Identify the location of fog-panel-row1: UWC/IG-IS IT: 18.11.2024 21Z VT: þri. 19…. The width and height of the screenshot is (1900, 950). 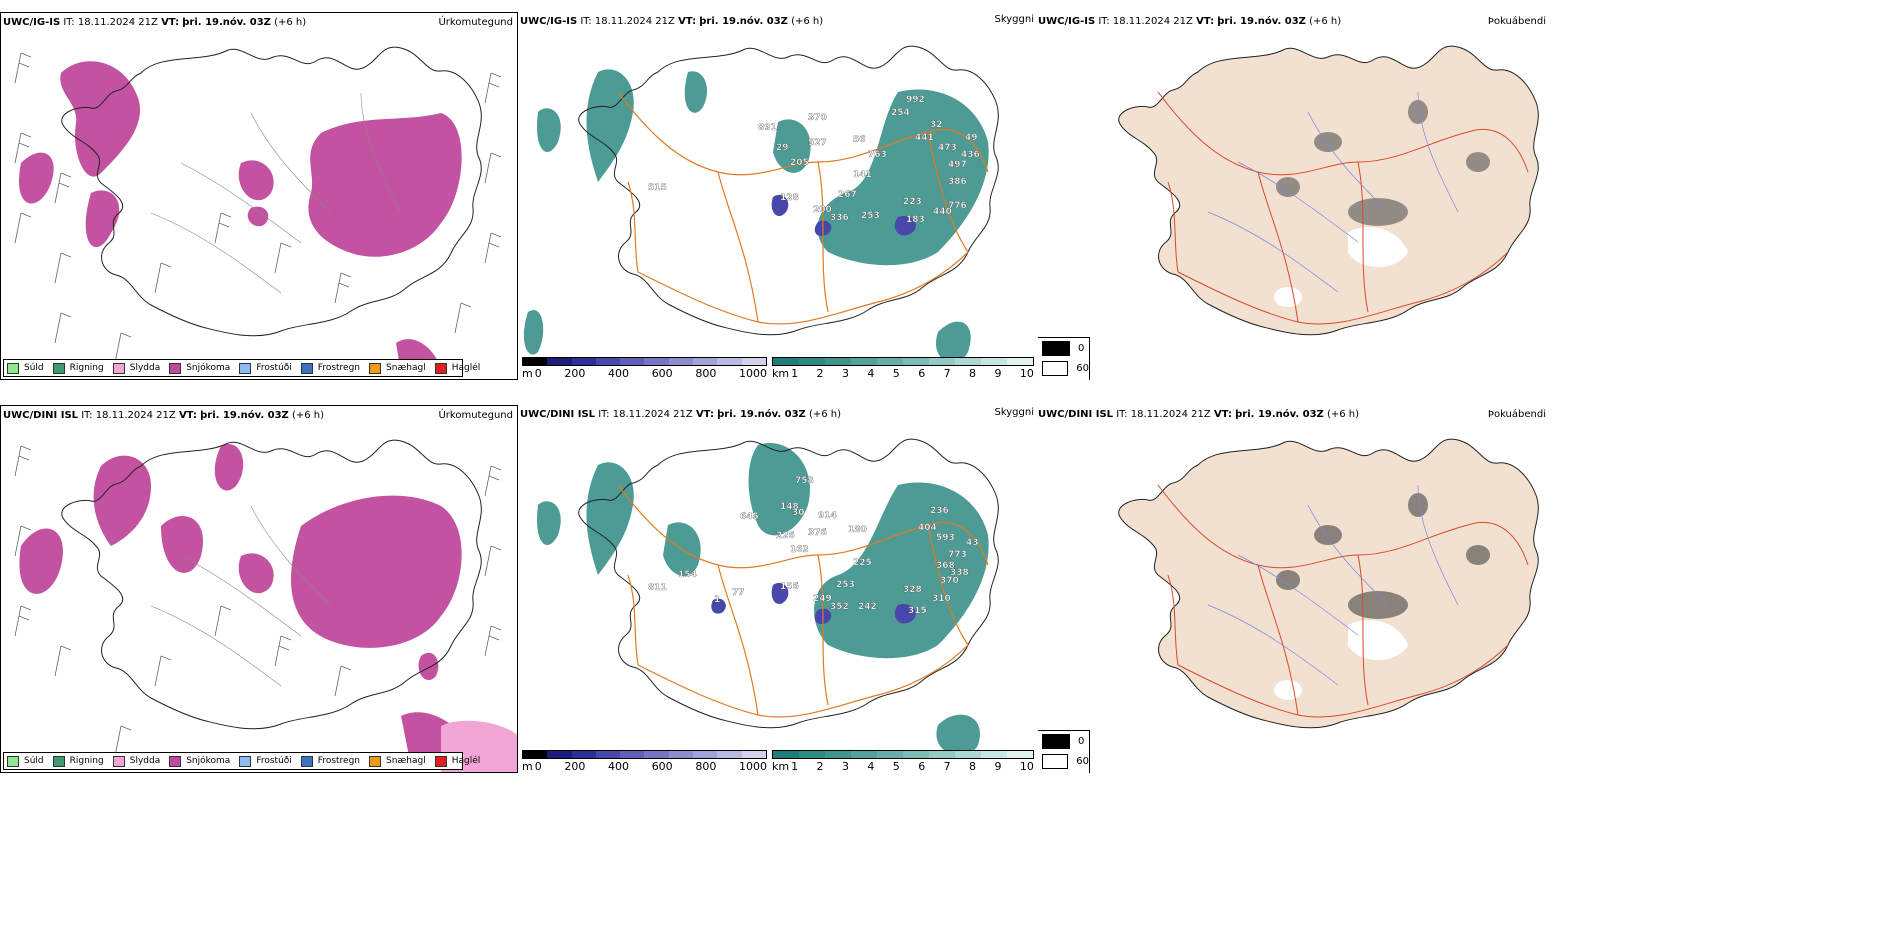
(1293, 196).